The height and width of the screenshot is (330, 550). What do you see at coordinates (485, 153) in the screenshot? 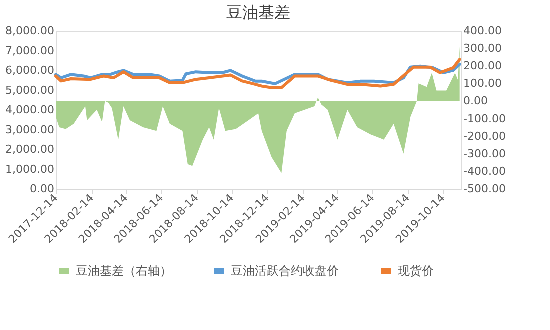
I see `y2-tick-label: -300.00` at bounding box center [485, 153].